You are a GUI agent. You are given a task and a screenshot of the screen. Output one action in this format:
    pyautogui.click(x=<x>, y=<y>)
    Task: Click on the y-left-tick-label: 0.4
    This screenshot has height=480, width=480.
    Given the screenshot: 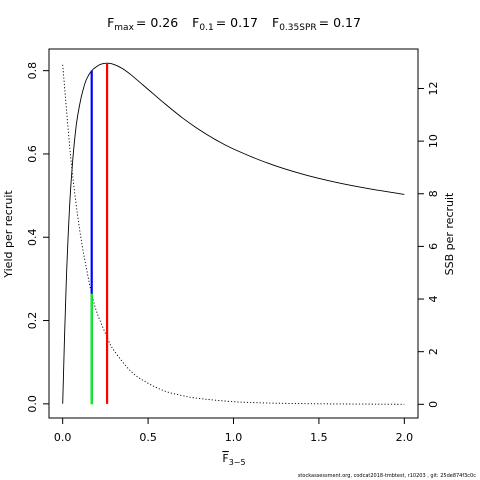 What is the action you would take?
    pyautogui.click(x=32, y=237)
    